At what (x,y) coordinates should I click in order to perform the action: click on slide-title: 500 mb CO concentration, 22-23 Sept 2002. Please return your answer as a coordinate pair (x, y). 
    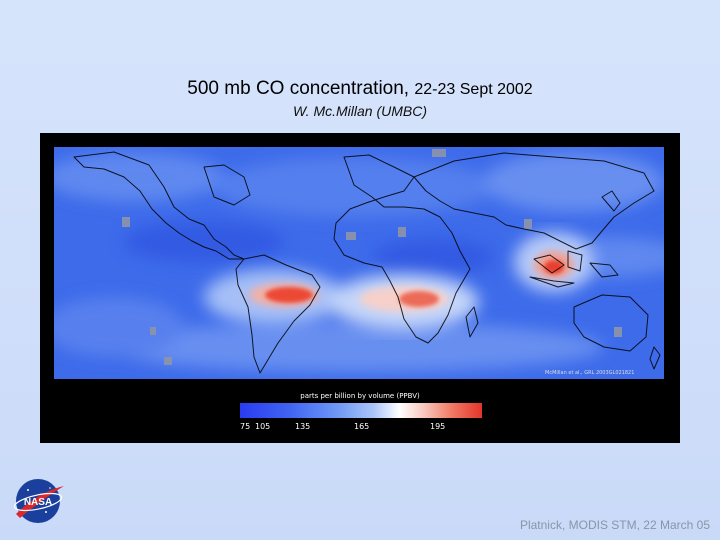
    Looking at the image, I should click on (360, 89).